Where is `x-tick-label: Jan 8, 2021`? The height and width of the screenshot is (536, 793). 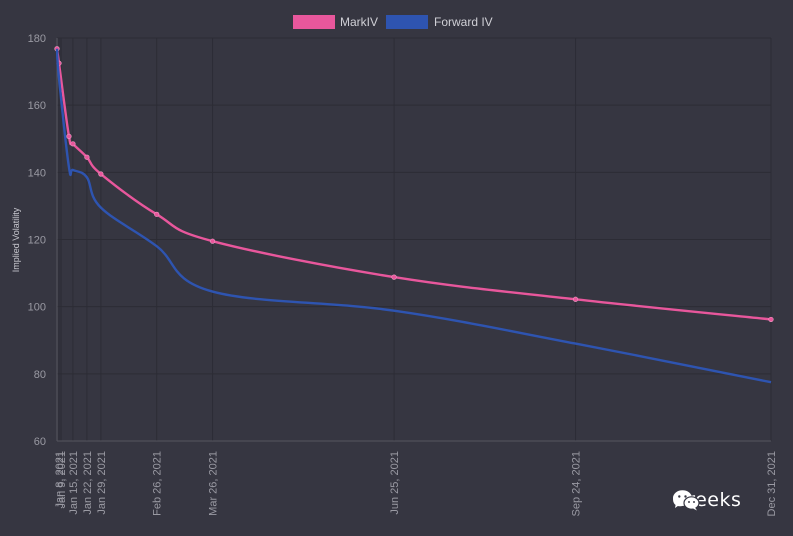
x-tick-label: Jan 8, 2021 is located at coordinates (60, 480).